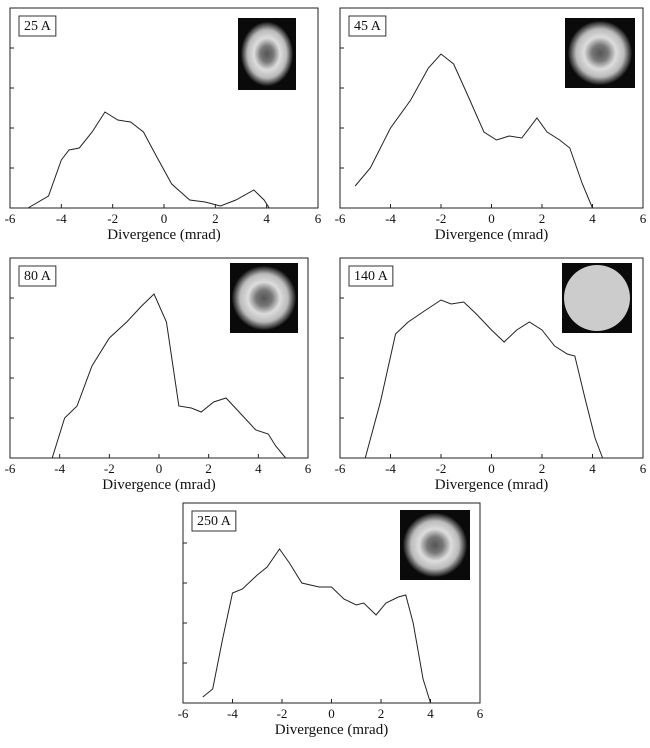 The height and width of the screenshot is (748, 650). I want to click on panel-label: 80 A, so click(38, 276).